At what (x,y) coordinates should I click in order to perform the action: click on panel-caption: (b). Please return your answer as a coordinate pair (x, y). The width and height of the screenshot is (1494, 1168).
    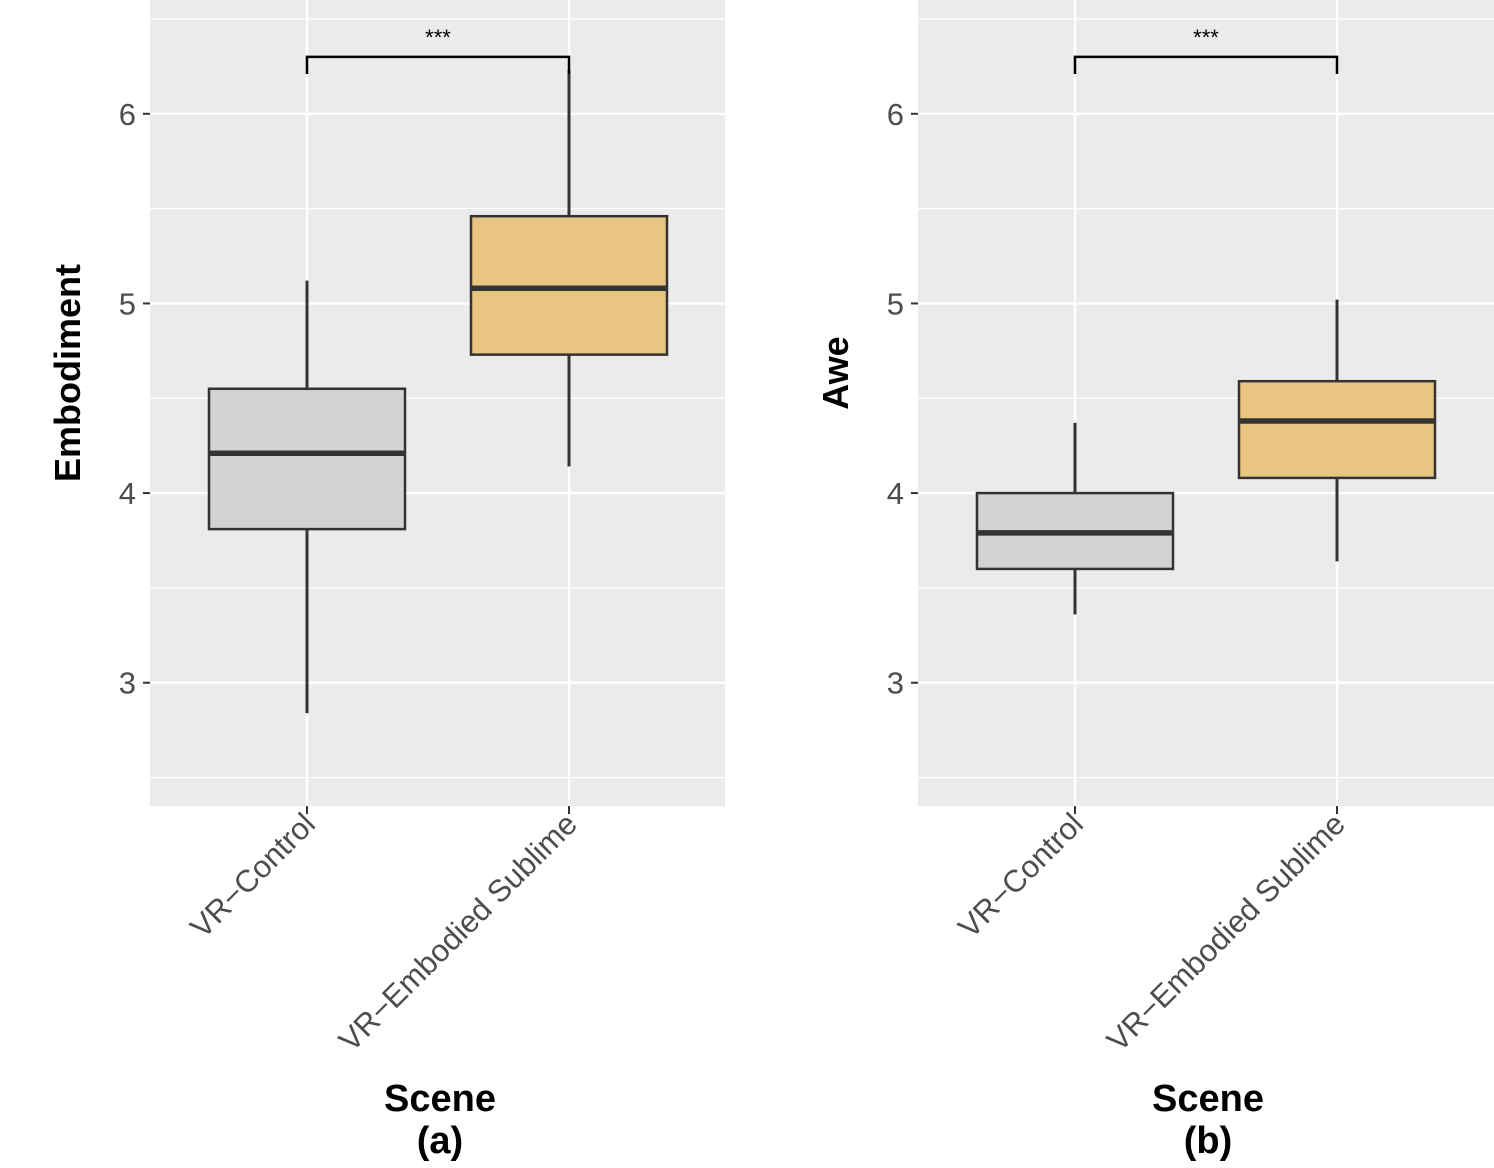
    Looking at the image, I should click on (1208, 1141).